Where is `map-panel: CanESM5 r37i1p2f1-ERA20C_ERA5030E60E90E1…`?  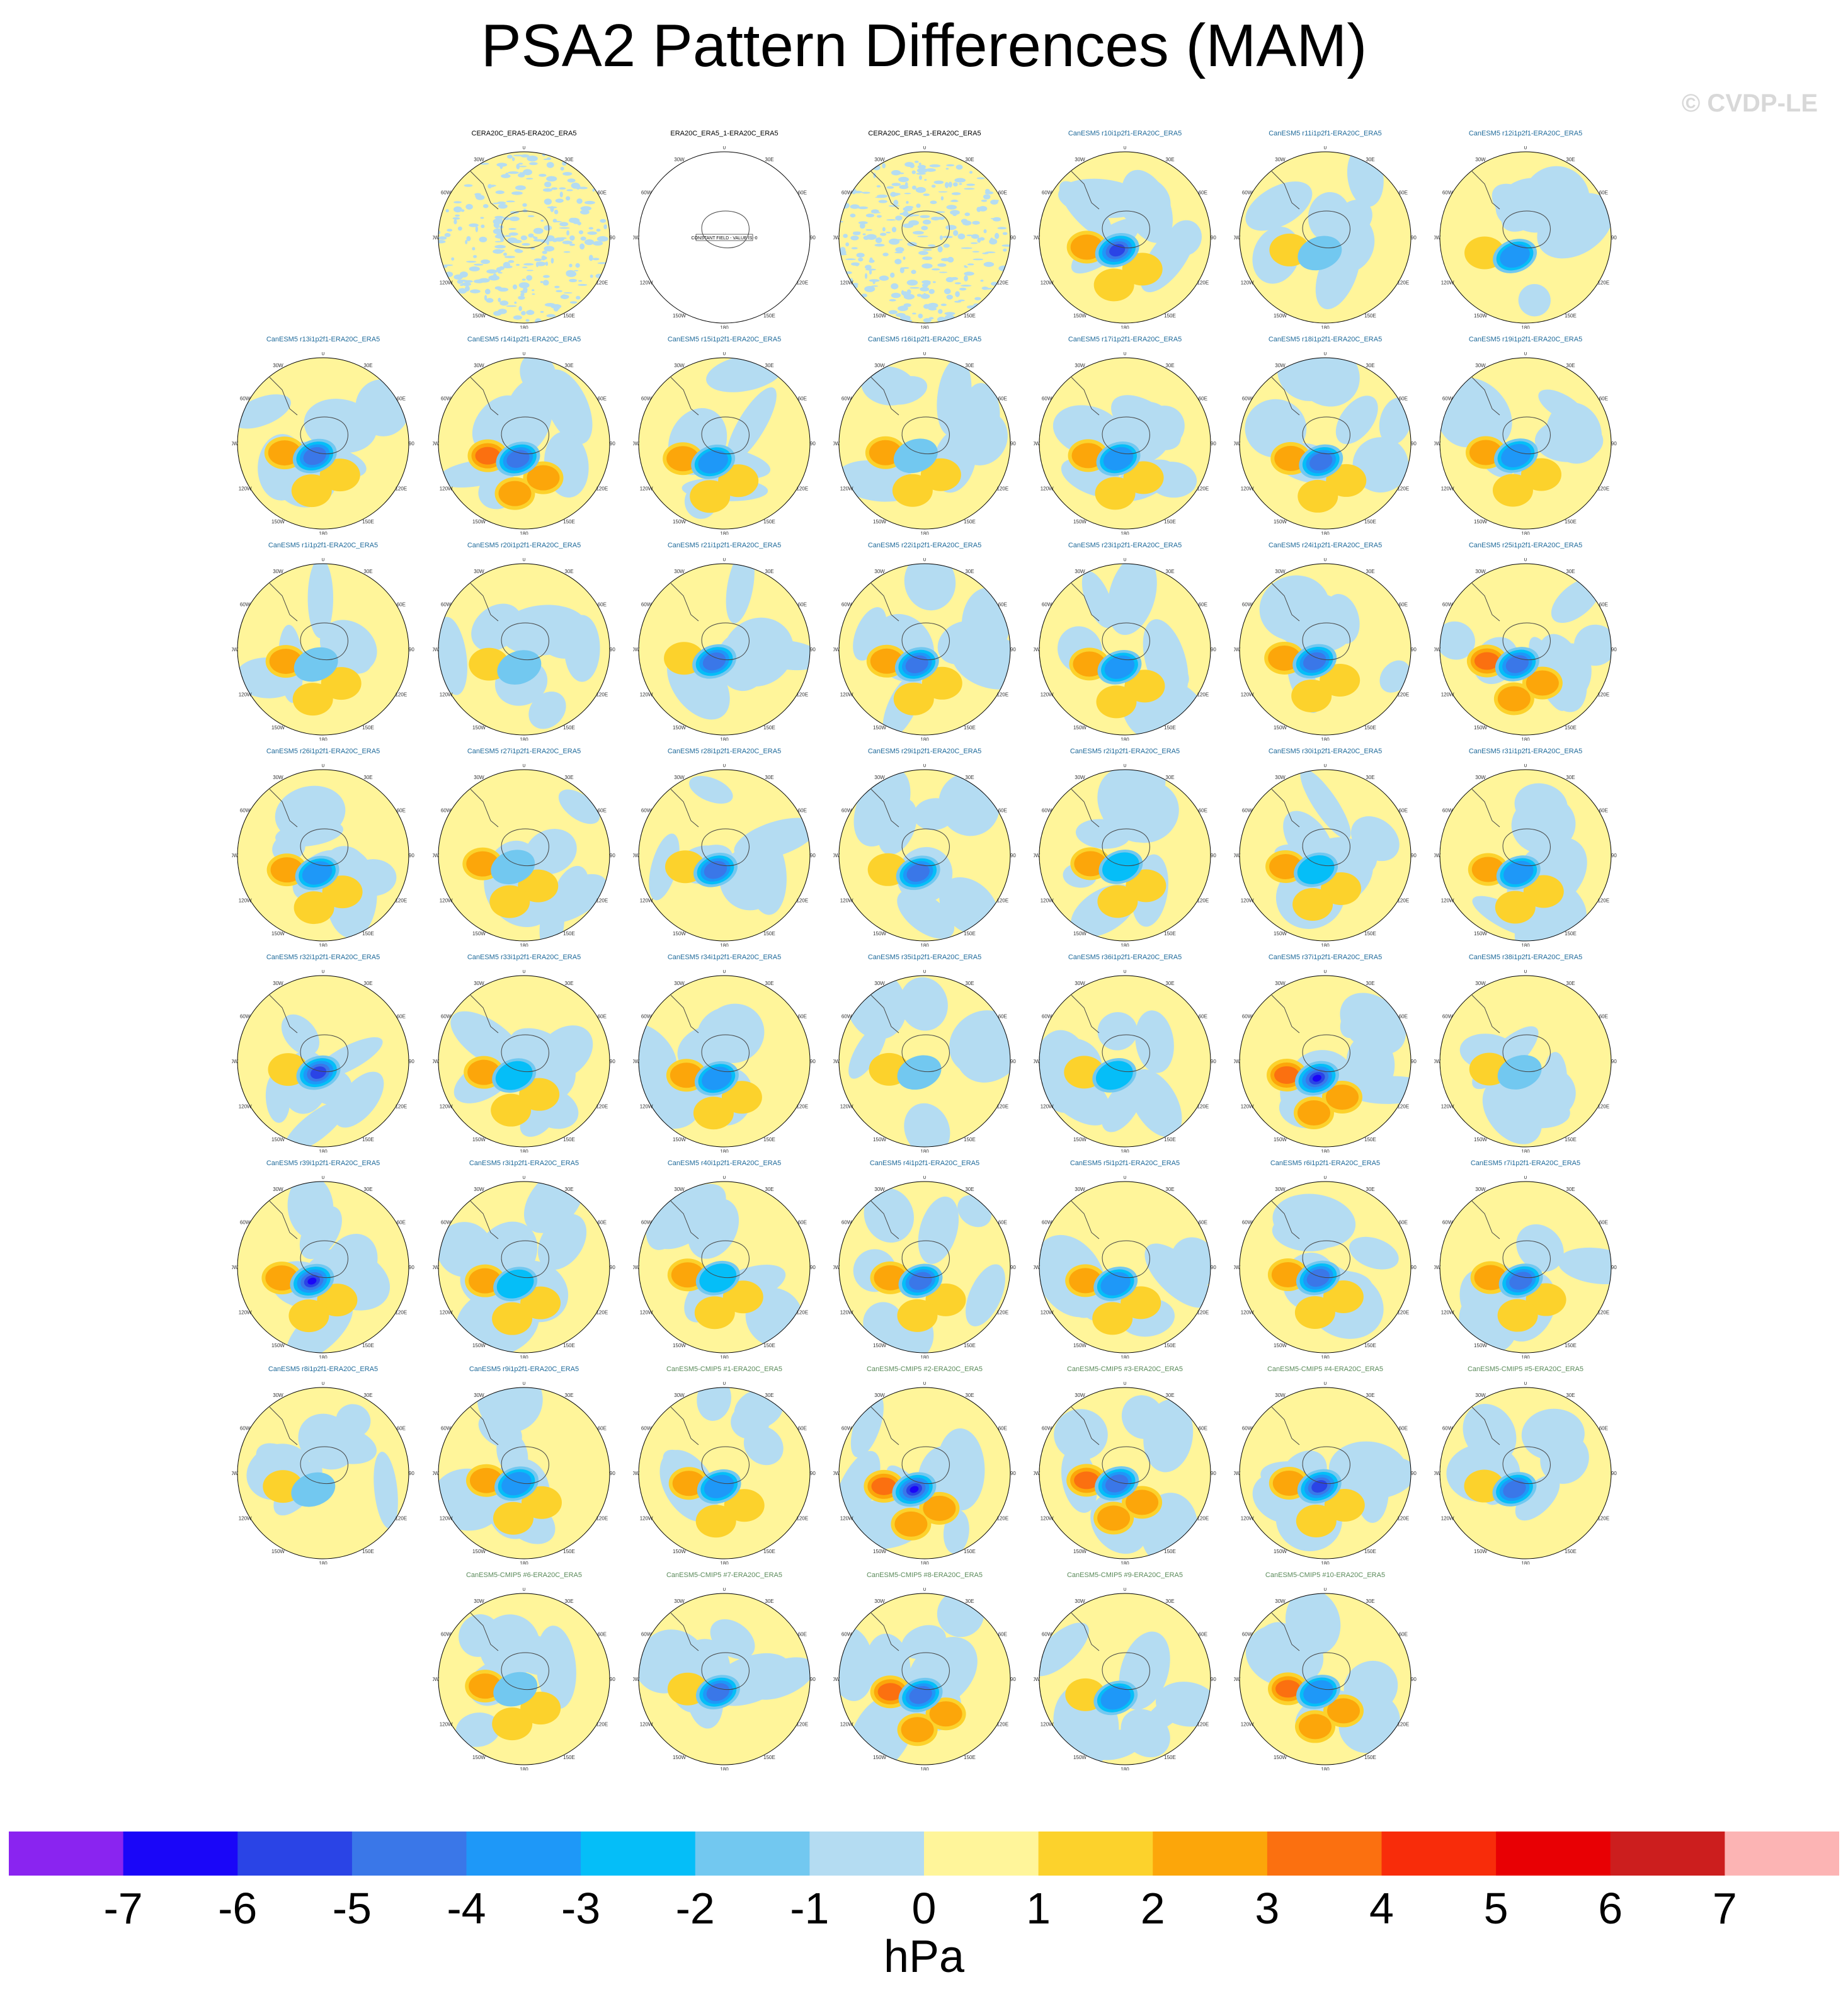
map-panel: CanESM5 r37i1p2f1-ERA20C_ERA5030E60E90E1… is located at coordinates (1325, 1053).